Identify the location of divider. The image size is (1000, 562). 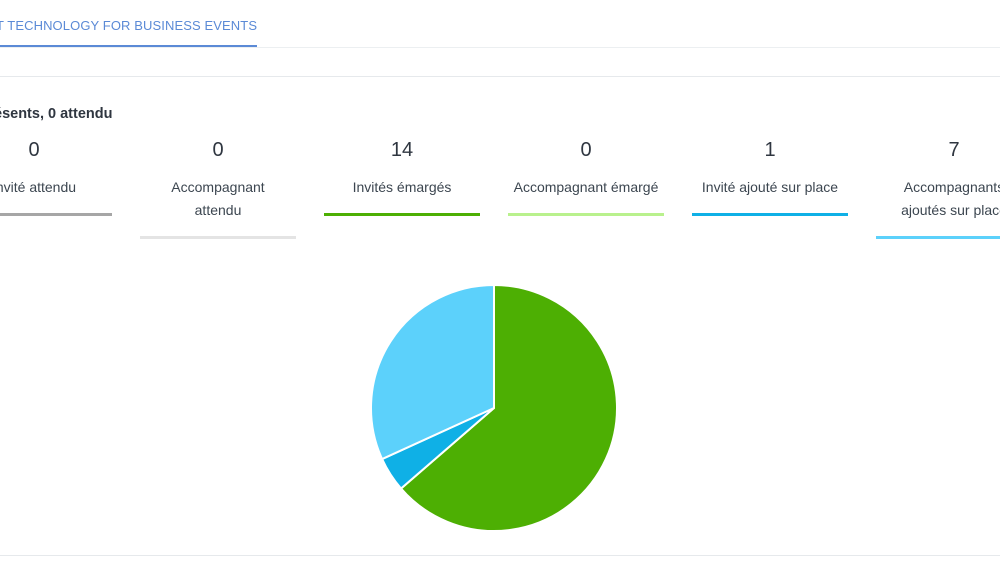
(500, 76).